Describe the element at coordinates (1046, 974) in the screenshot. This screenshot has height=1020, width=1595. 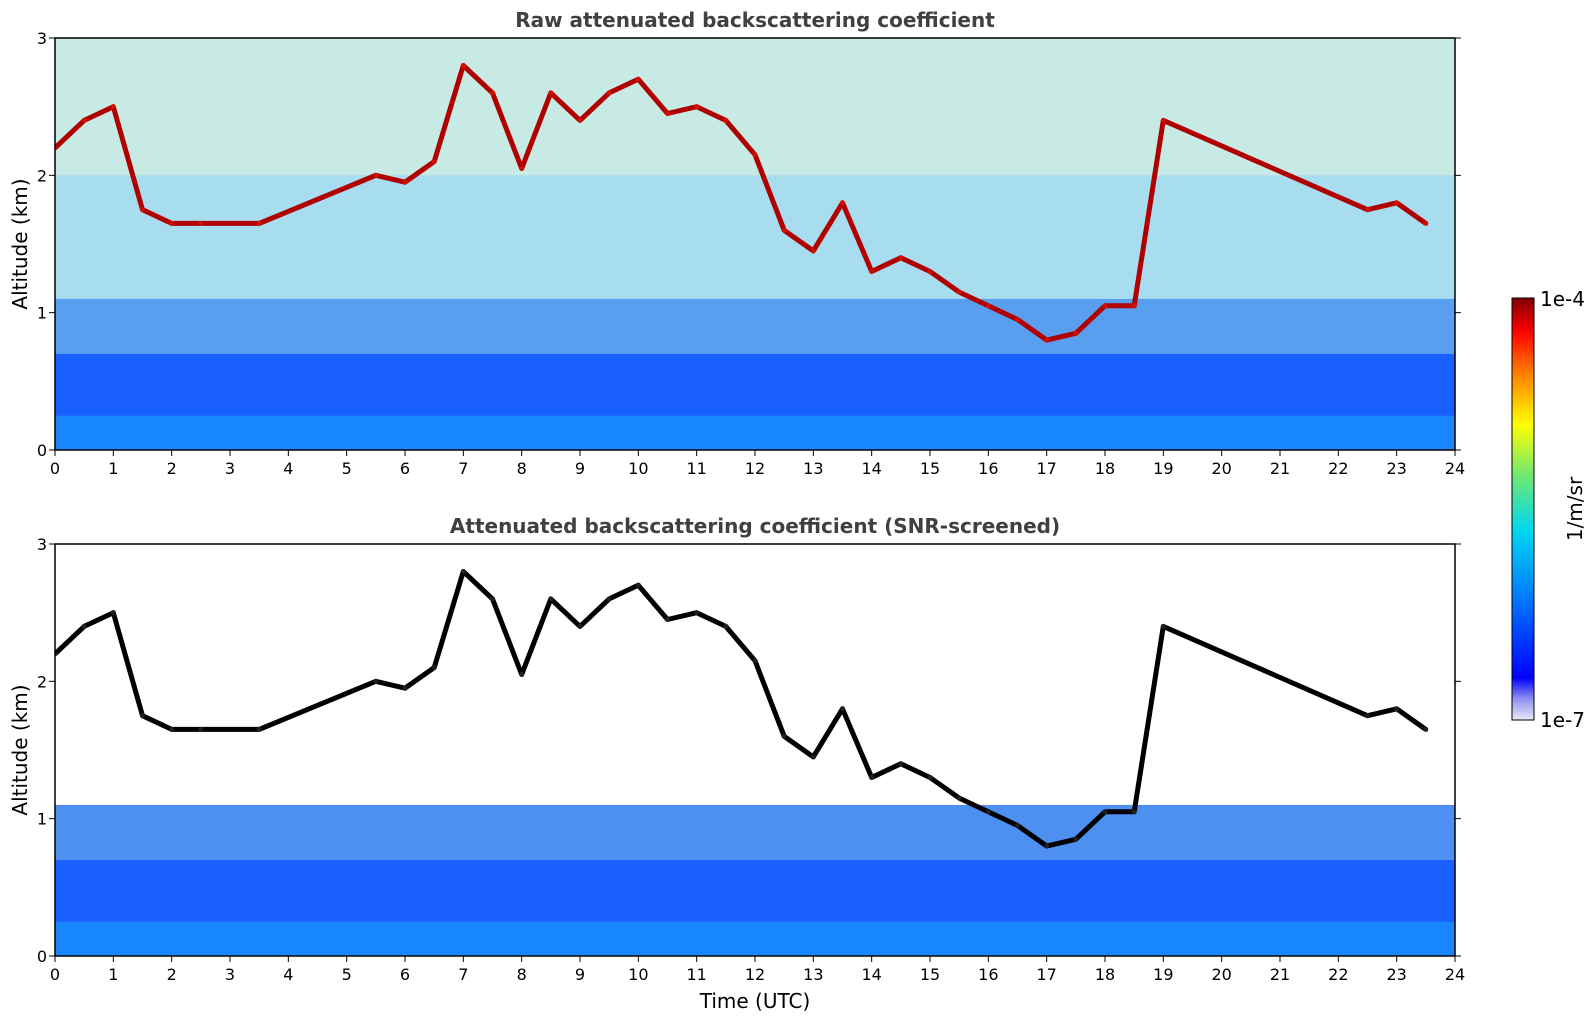
I see `bottom-x-tick-label: 17` at that location.